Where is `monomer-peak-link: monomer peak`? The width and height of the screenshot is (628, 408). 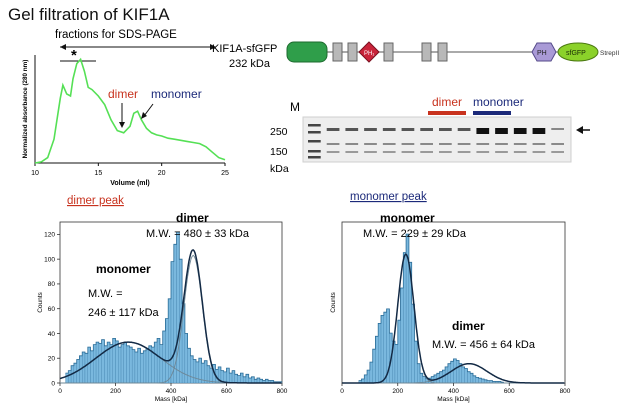 monomer-peak-link: monomer peak is located at coordinates (388, 197).